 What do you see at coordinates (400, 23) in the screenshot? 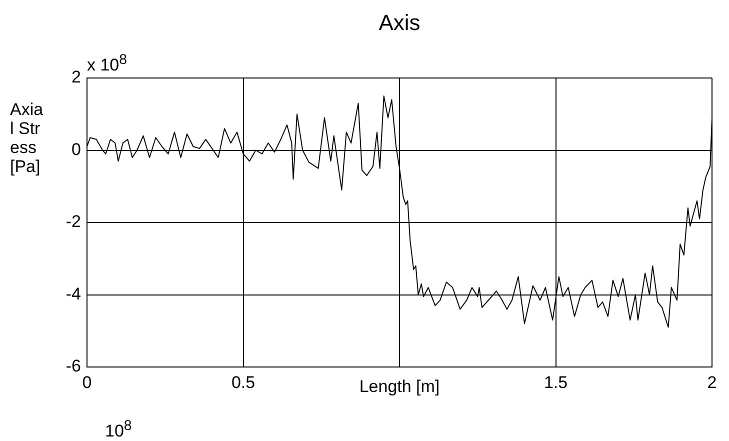
I see `chart-title: Axis` at bounding box center [400, 23].